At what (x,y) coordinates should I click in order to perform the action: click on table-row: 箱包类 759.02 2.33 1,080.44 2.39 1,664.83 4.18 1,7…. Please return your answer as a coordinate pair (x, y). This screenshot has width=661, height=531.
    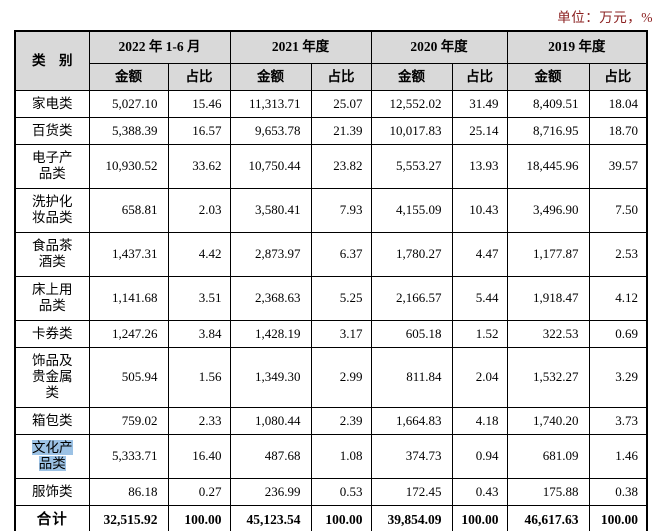
    Looking at the image, I should click on (331, 420).